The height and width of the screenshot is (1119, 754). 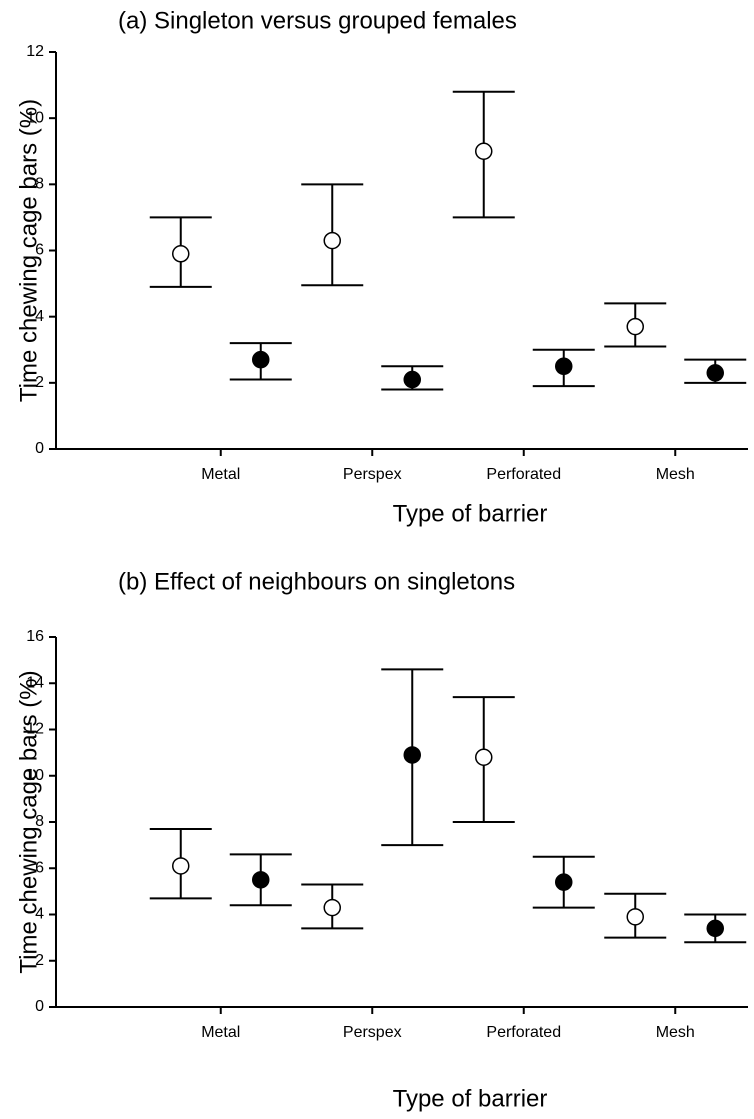 I want to click on chart-title: (b) Effect of neighbours on singletons, so click(x=316, y=581).